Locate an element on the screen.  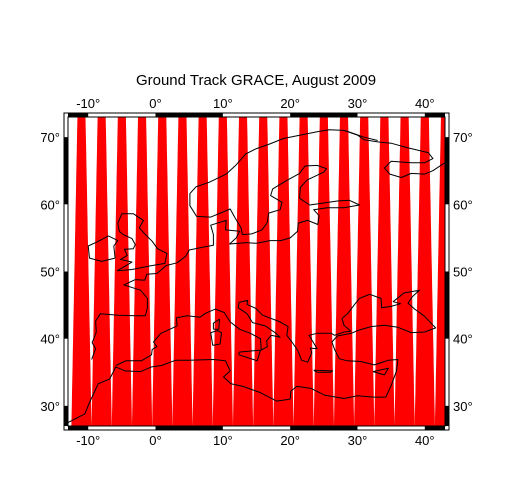
lon-tick-label-top: 30° is located at coordinates (358, 103).